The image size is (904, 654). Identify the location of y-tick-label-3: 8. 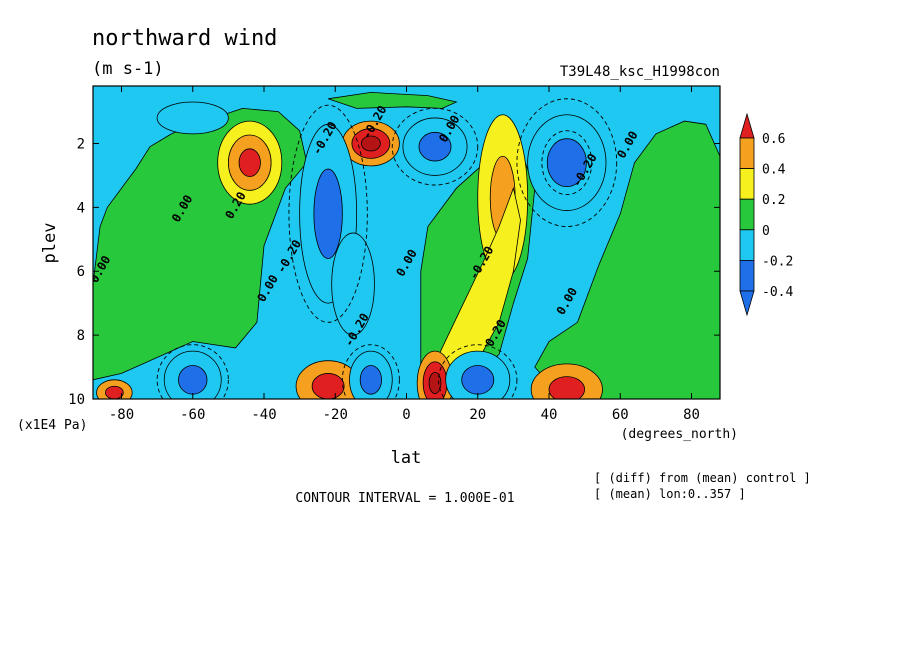
(81, 336).